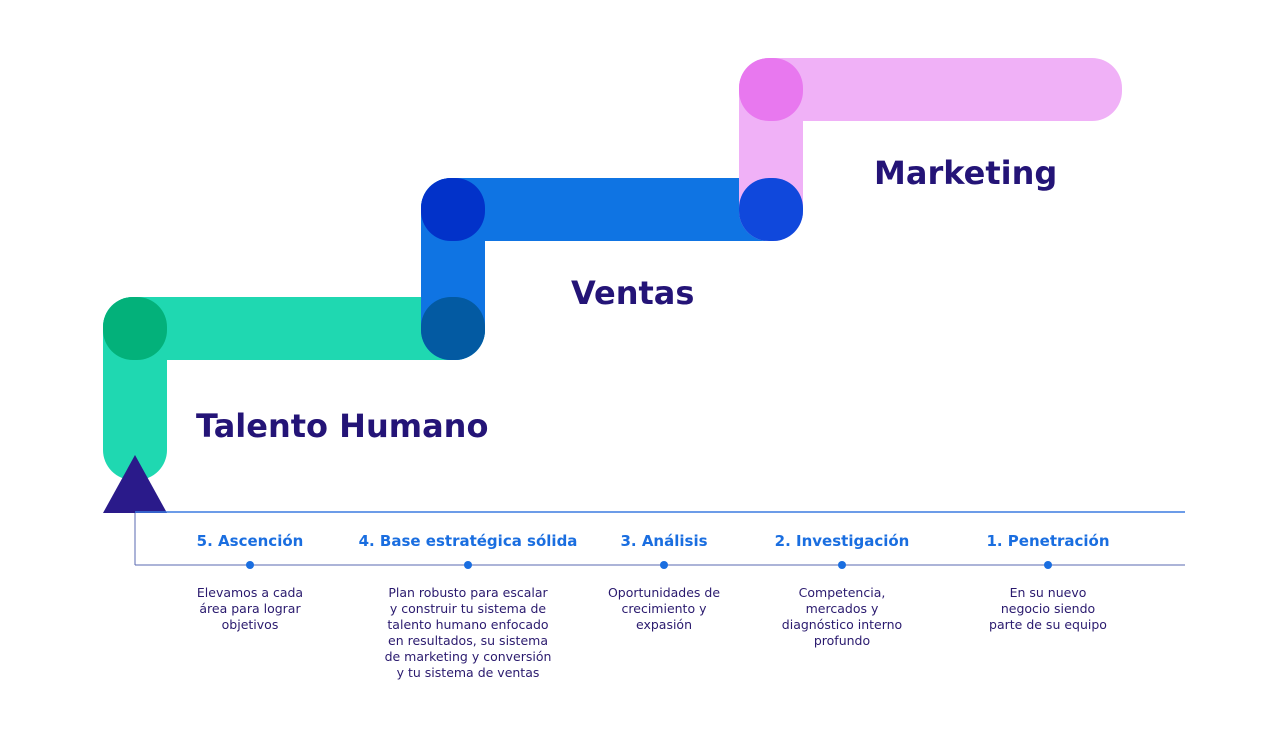 The height and width of the screenshot is (737, 1280). I want to click on step-description: en resultados, su sistema, so click(468, 640).